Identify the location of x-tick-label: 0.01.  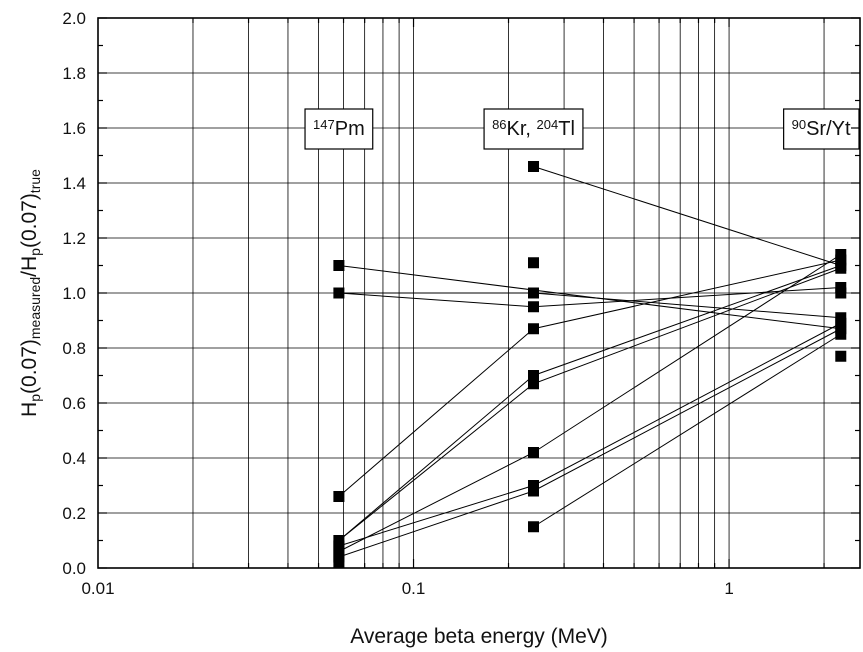
(97, 588).